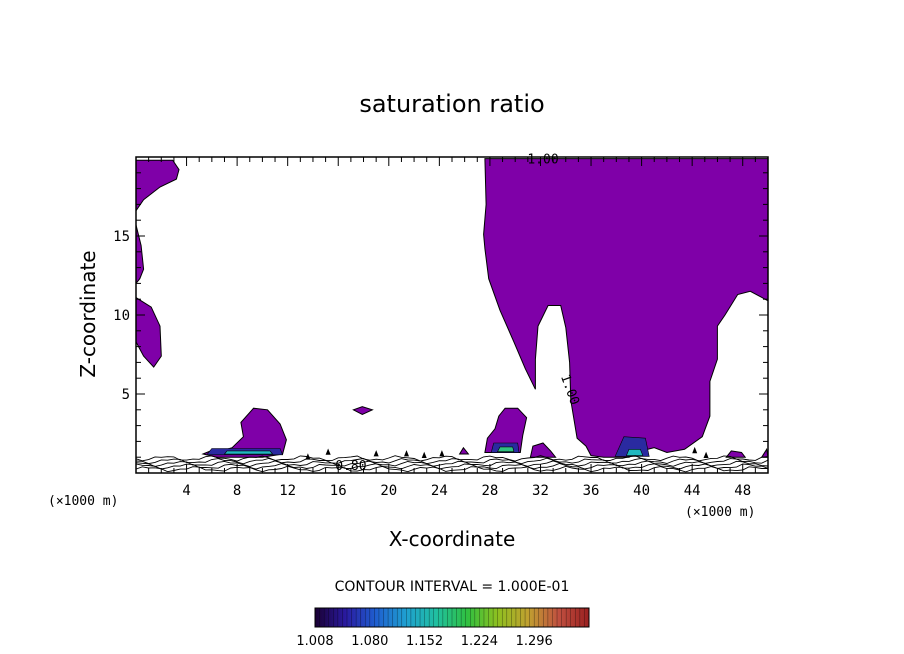 The width and height of the screenshot is (904, 654). What do you see at coordinates (452, 539) in the screenshot?
I see `x-axis-label: X-coordinate` at bounding box center [452, 539].